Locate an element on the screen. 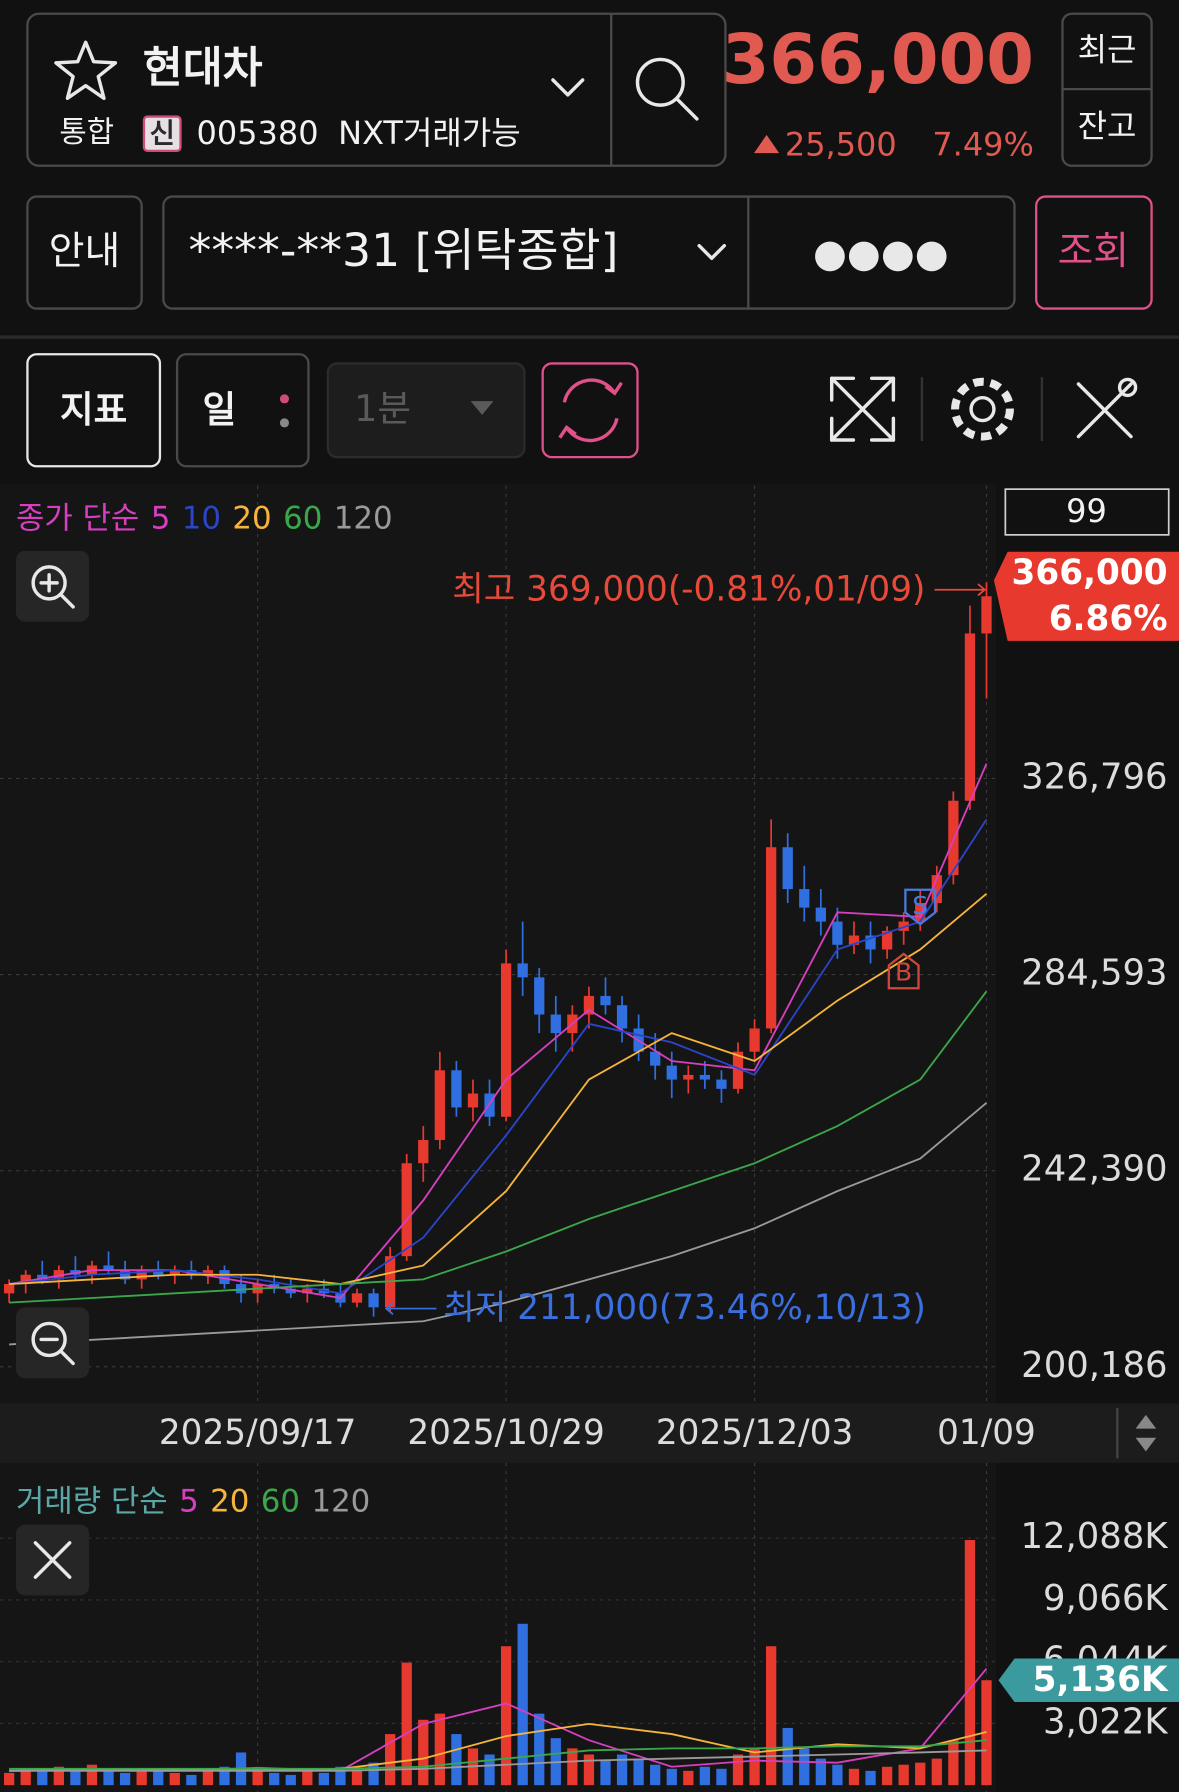 This screenshot has width=1179, height=1792. password-field: ●●●● is located at coordinates (881, 253).